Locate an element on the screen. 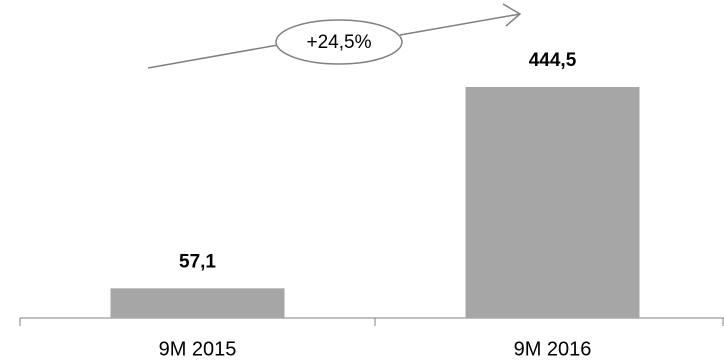 This screenshot has height=362, width=724. x-tick-label: 9M 2015 is located at coordinates (198, 349).